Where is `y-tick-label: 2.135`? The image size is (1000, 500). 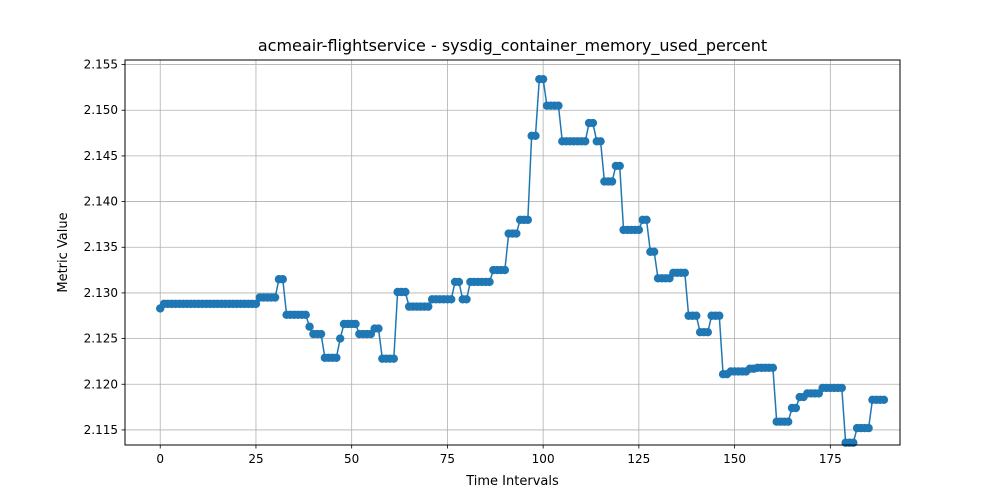 y-tick-label: 2.135 is located at coordinates (101, 247).